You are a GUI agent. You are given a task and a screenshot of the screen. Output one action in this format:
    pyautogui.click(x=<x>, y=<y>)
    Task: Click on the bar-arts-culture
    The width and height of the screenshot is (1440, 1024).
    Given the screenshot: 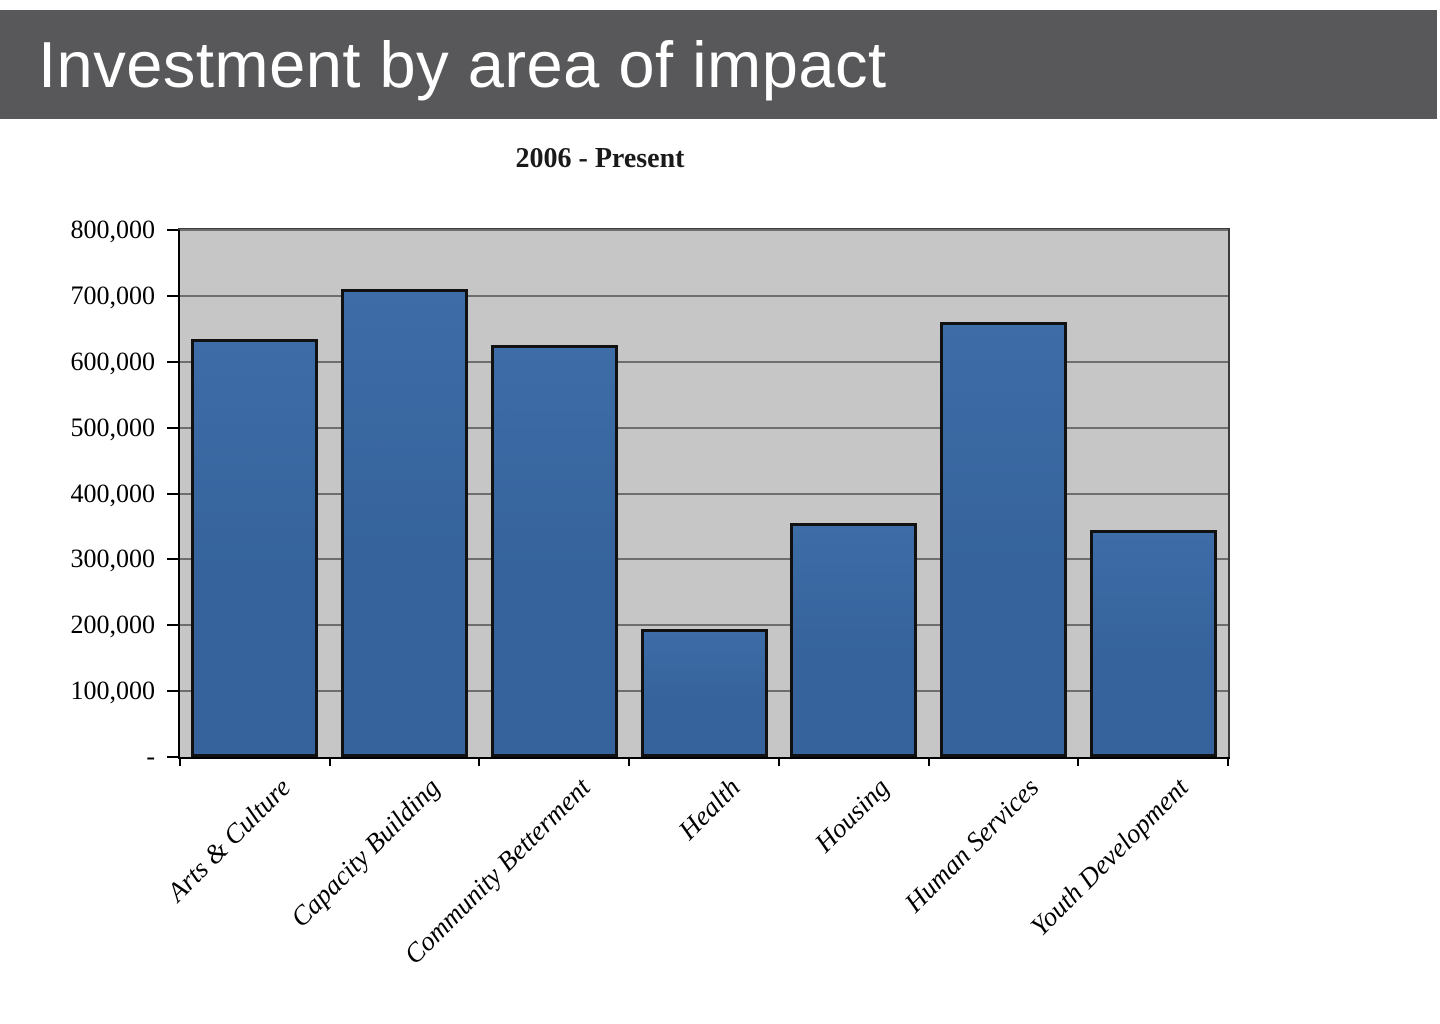 What is the action you would take?
    pyautogui.click(x=255, y=548)
    